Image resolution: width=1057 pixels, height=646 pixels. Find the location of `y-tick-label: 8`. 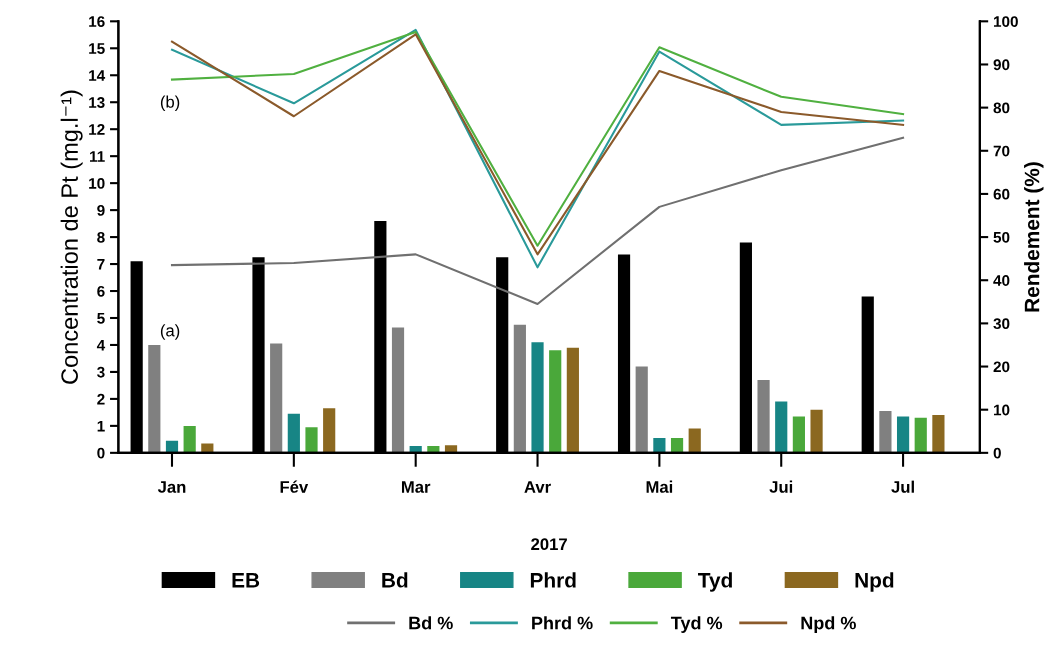

y-tick-label: 8 is located at coordinates (101, 237).